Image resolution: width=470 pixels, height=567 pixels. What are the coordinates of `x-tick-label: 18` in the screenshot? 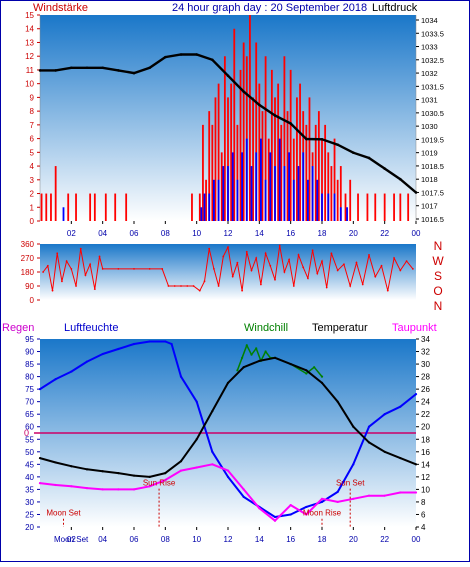 It's located at (322, 539).